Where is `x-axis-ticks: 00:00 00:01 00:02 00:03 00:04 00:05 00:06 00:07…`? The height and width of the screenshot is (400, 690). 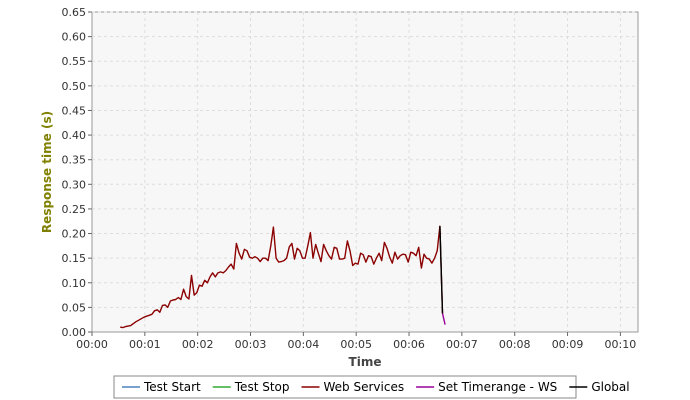 x-axis-ticks: 00:00 00:01 00:02 00:03 00:04 00:05 00:06 00:07… is located at coordinates (356, 341).